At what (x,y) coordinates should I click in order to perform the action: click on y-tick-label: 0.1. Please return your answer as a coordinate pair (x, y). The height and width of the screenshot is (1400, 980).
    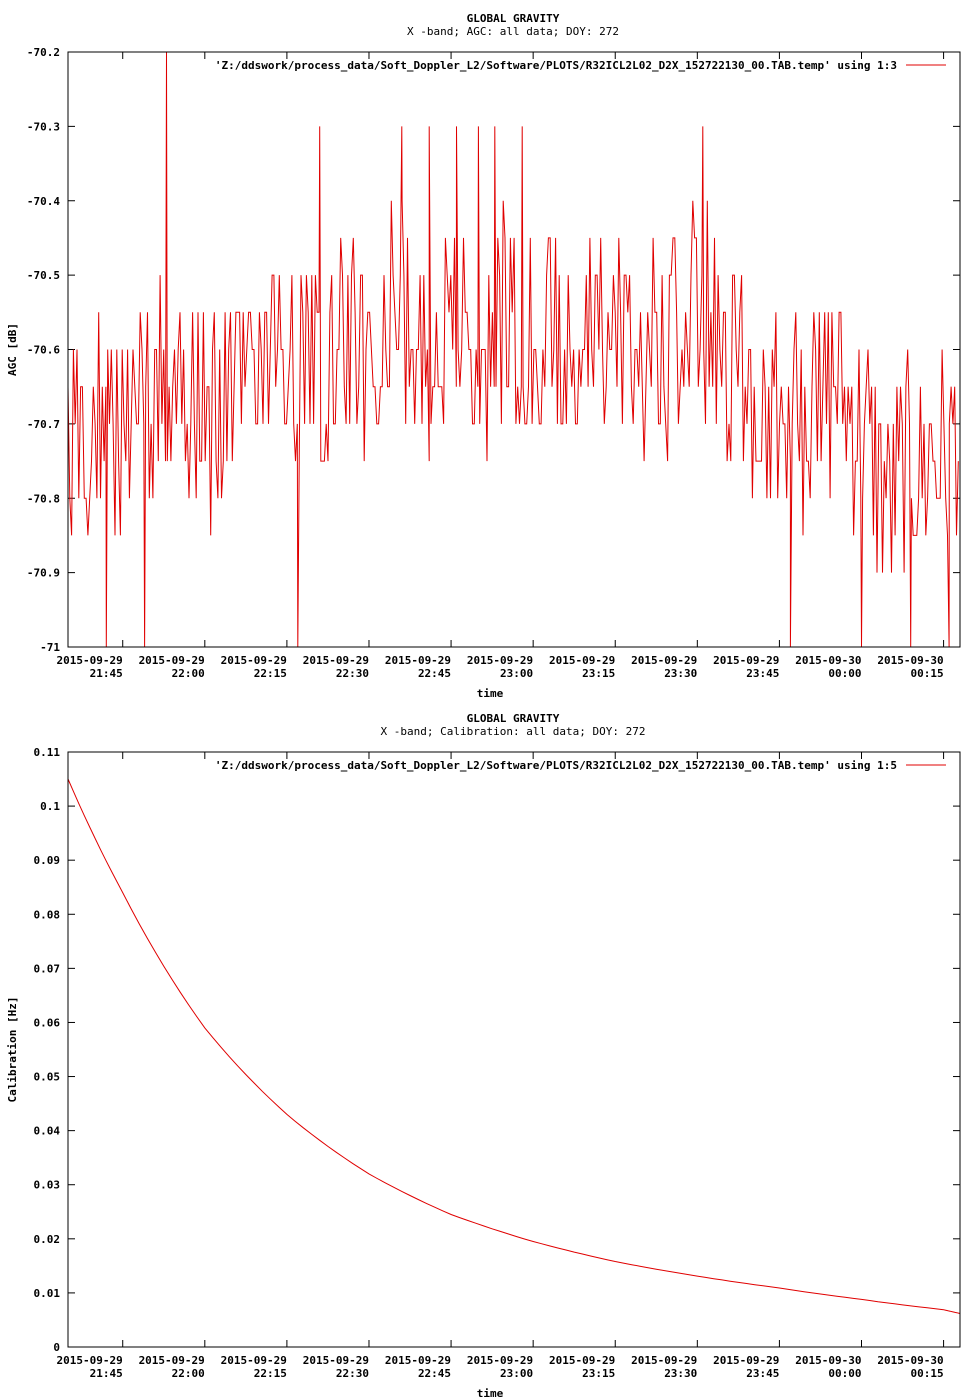
    Looking at the image, I should click on (50, 806).